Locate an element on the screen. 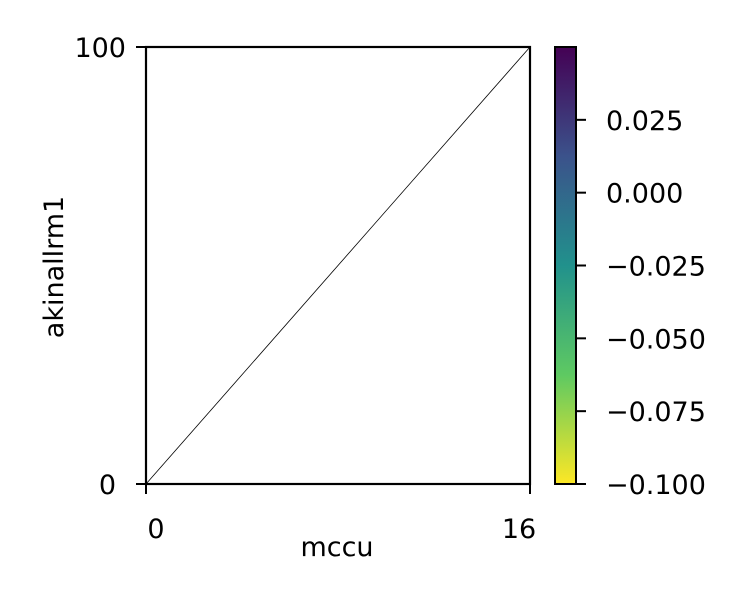  colorbar-tick-label-1: 0.000 is located at coordinates (644, 194).